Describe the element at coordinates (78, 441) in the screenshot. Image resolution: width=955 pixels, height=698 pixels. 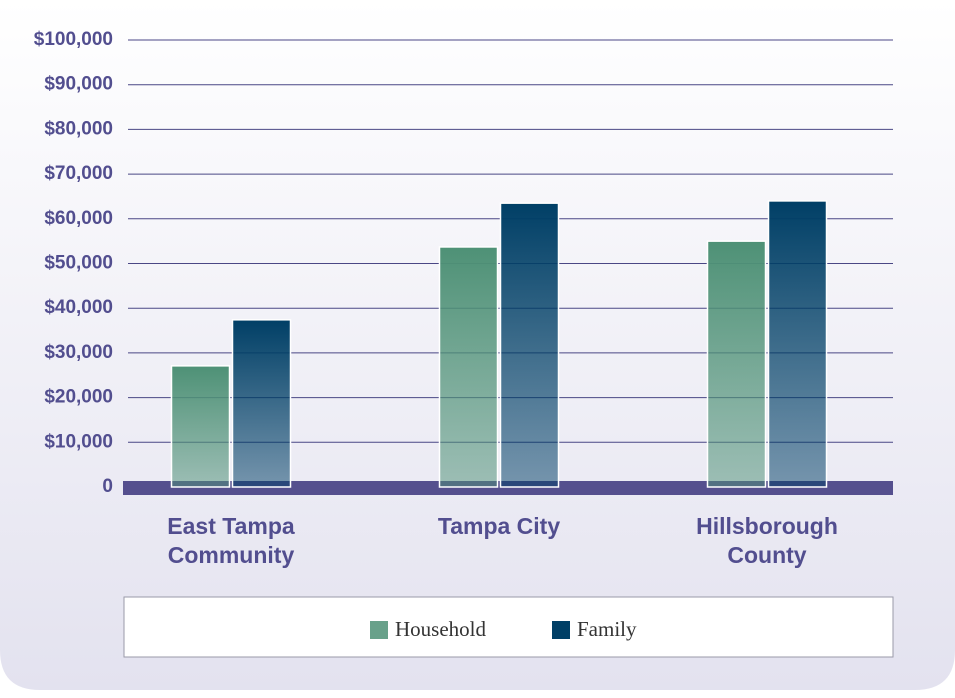
I see `y-tick-label: $10,000` at that location.